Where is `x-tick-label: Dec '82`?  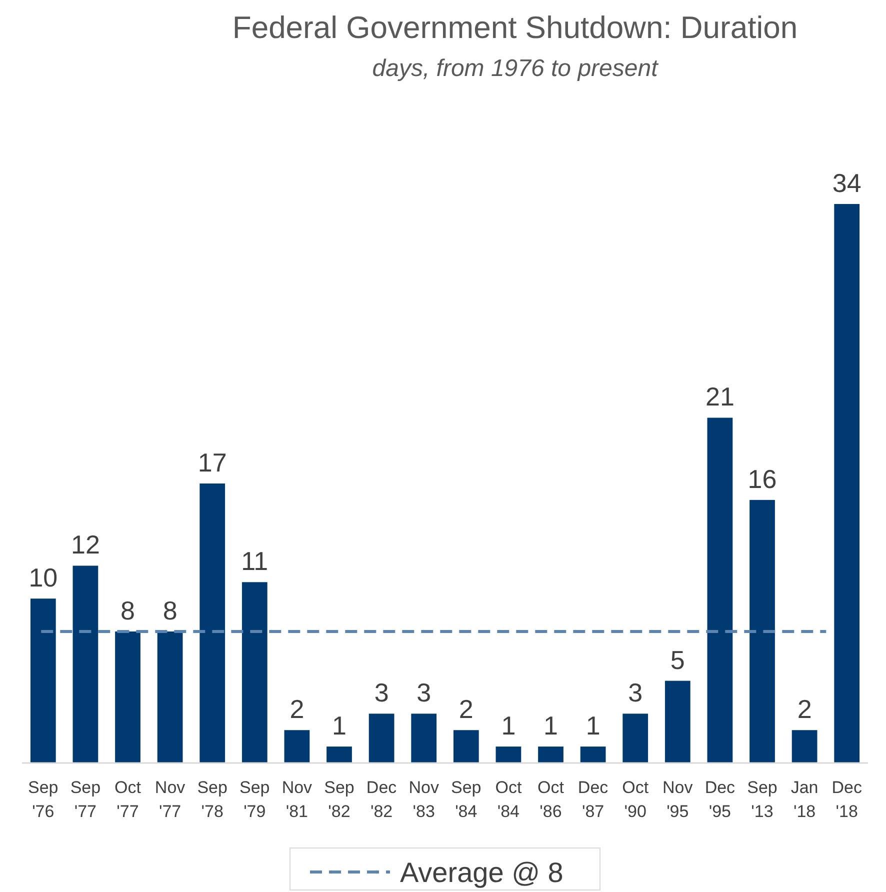 x-tick-label: Dec '82 is located at coordinates (382, 799).